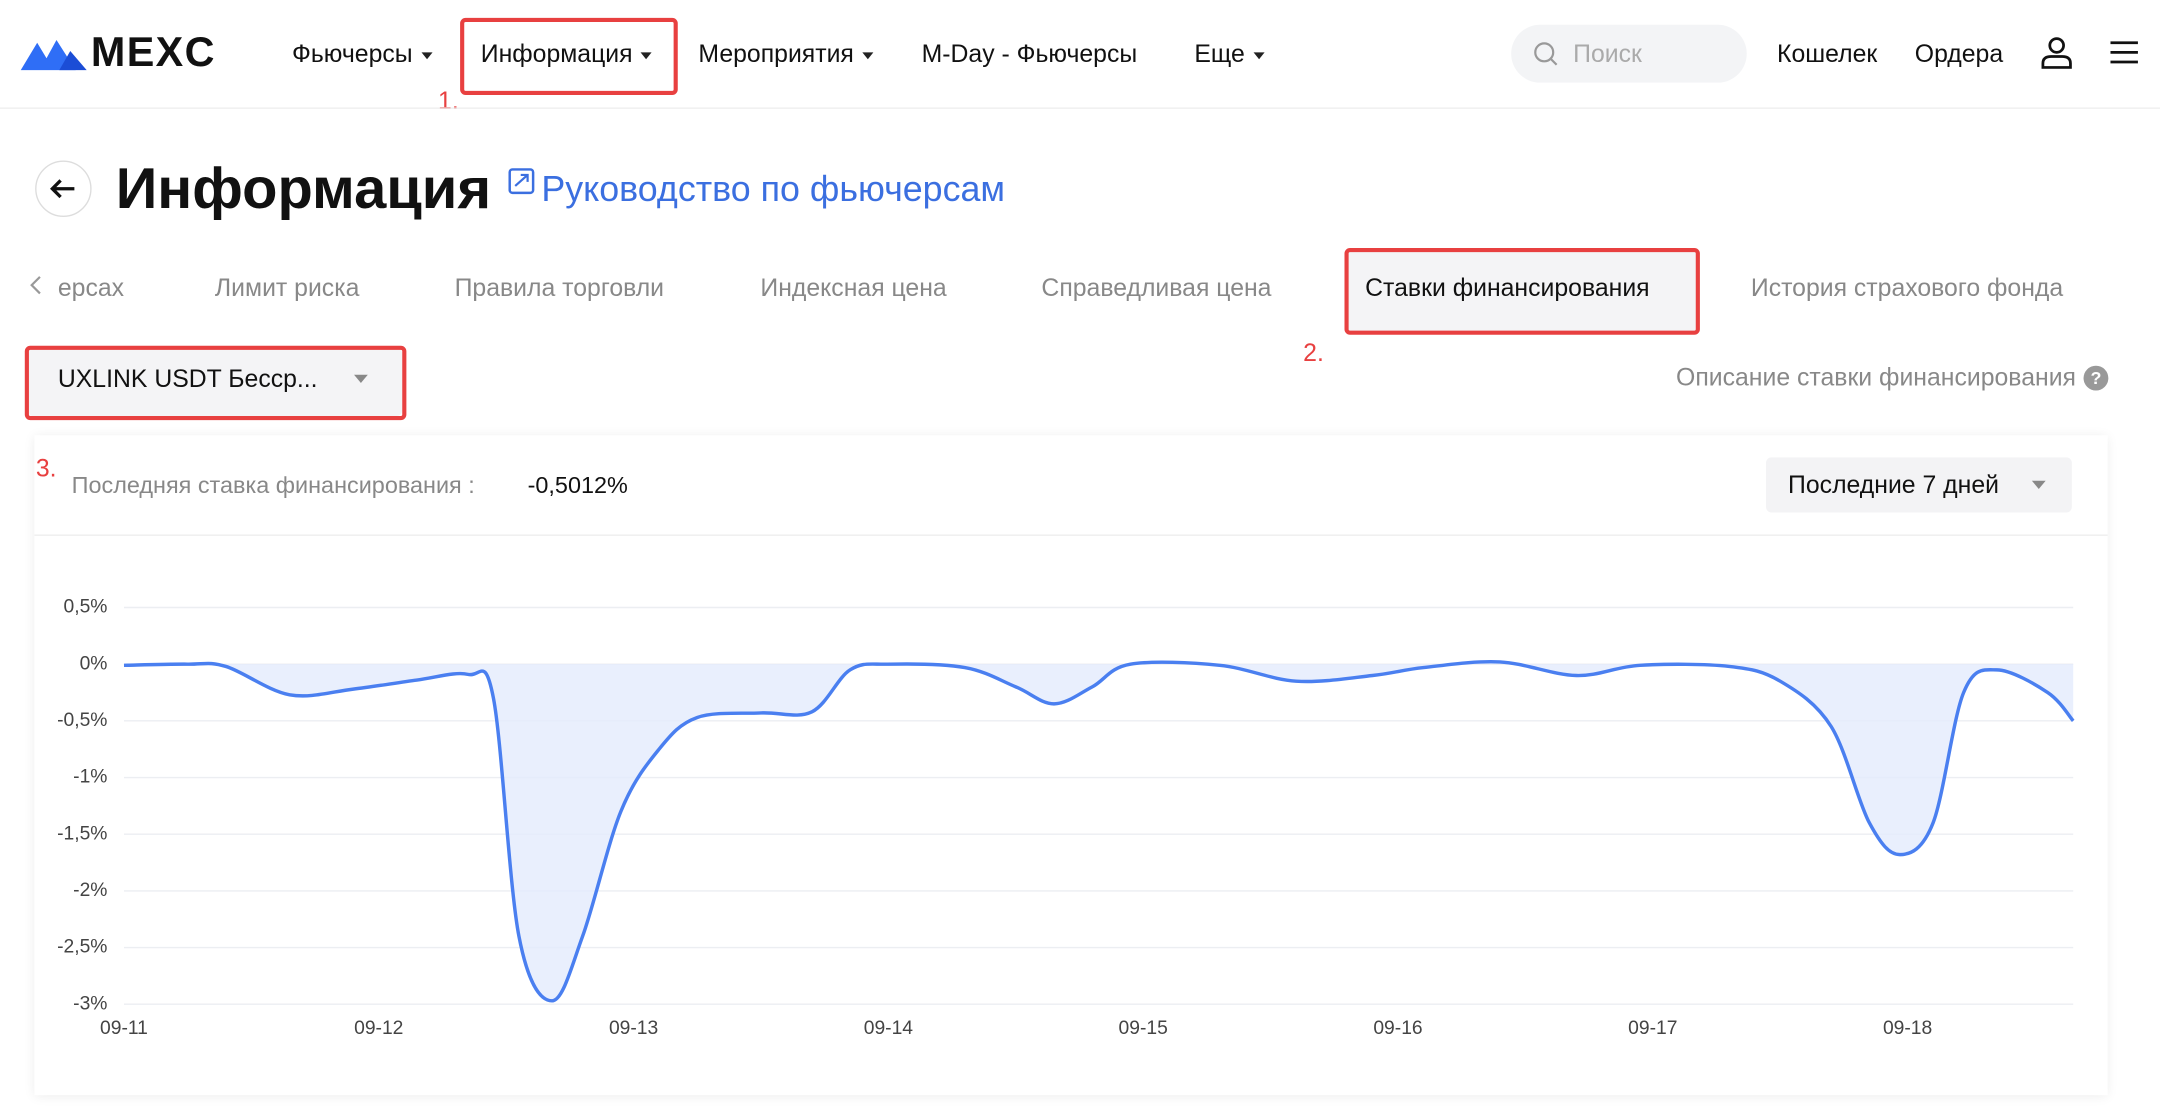 This screenshot has width=2160, height=1120. What do you see at coordinates (46, 468) in the screenshot?
I see `annotation: 3.` at bounding box center [46, 468].